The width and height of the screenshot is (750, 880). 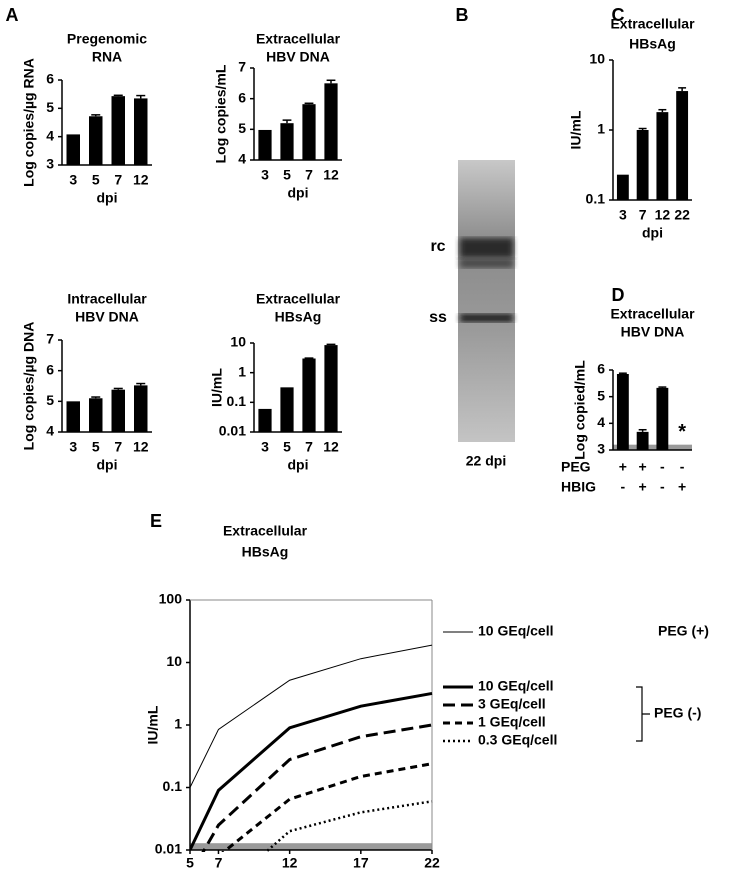 I want to click on y-tick-label: 100, so click(x=171, y=599).